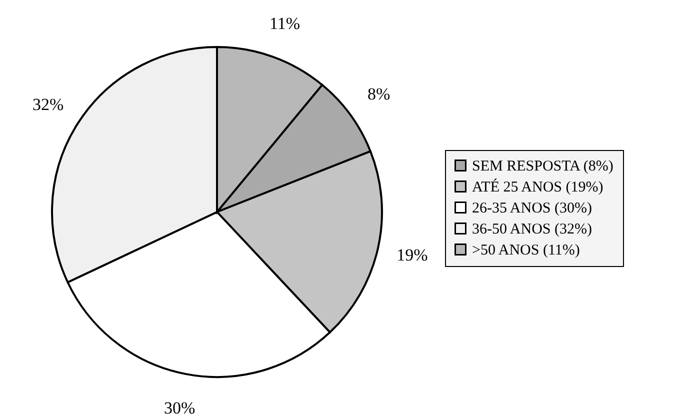 Image resolution: width=698 pixels, height=415 pixels. I want to click on legend-label: SEM RESPOSTA (8%), so click(543, 166).